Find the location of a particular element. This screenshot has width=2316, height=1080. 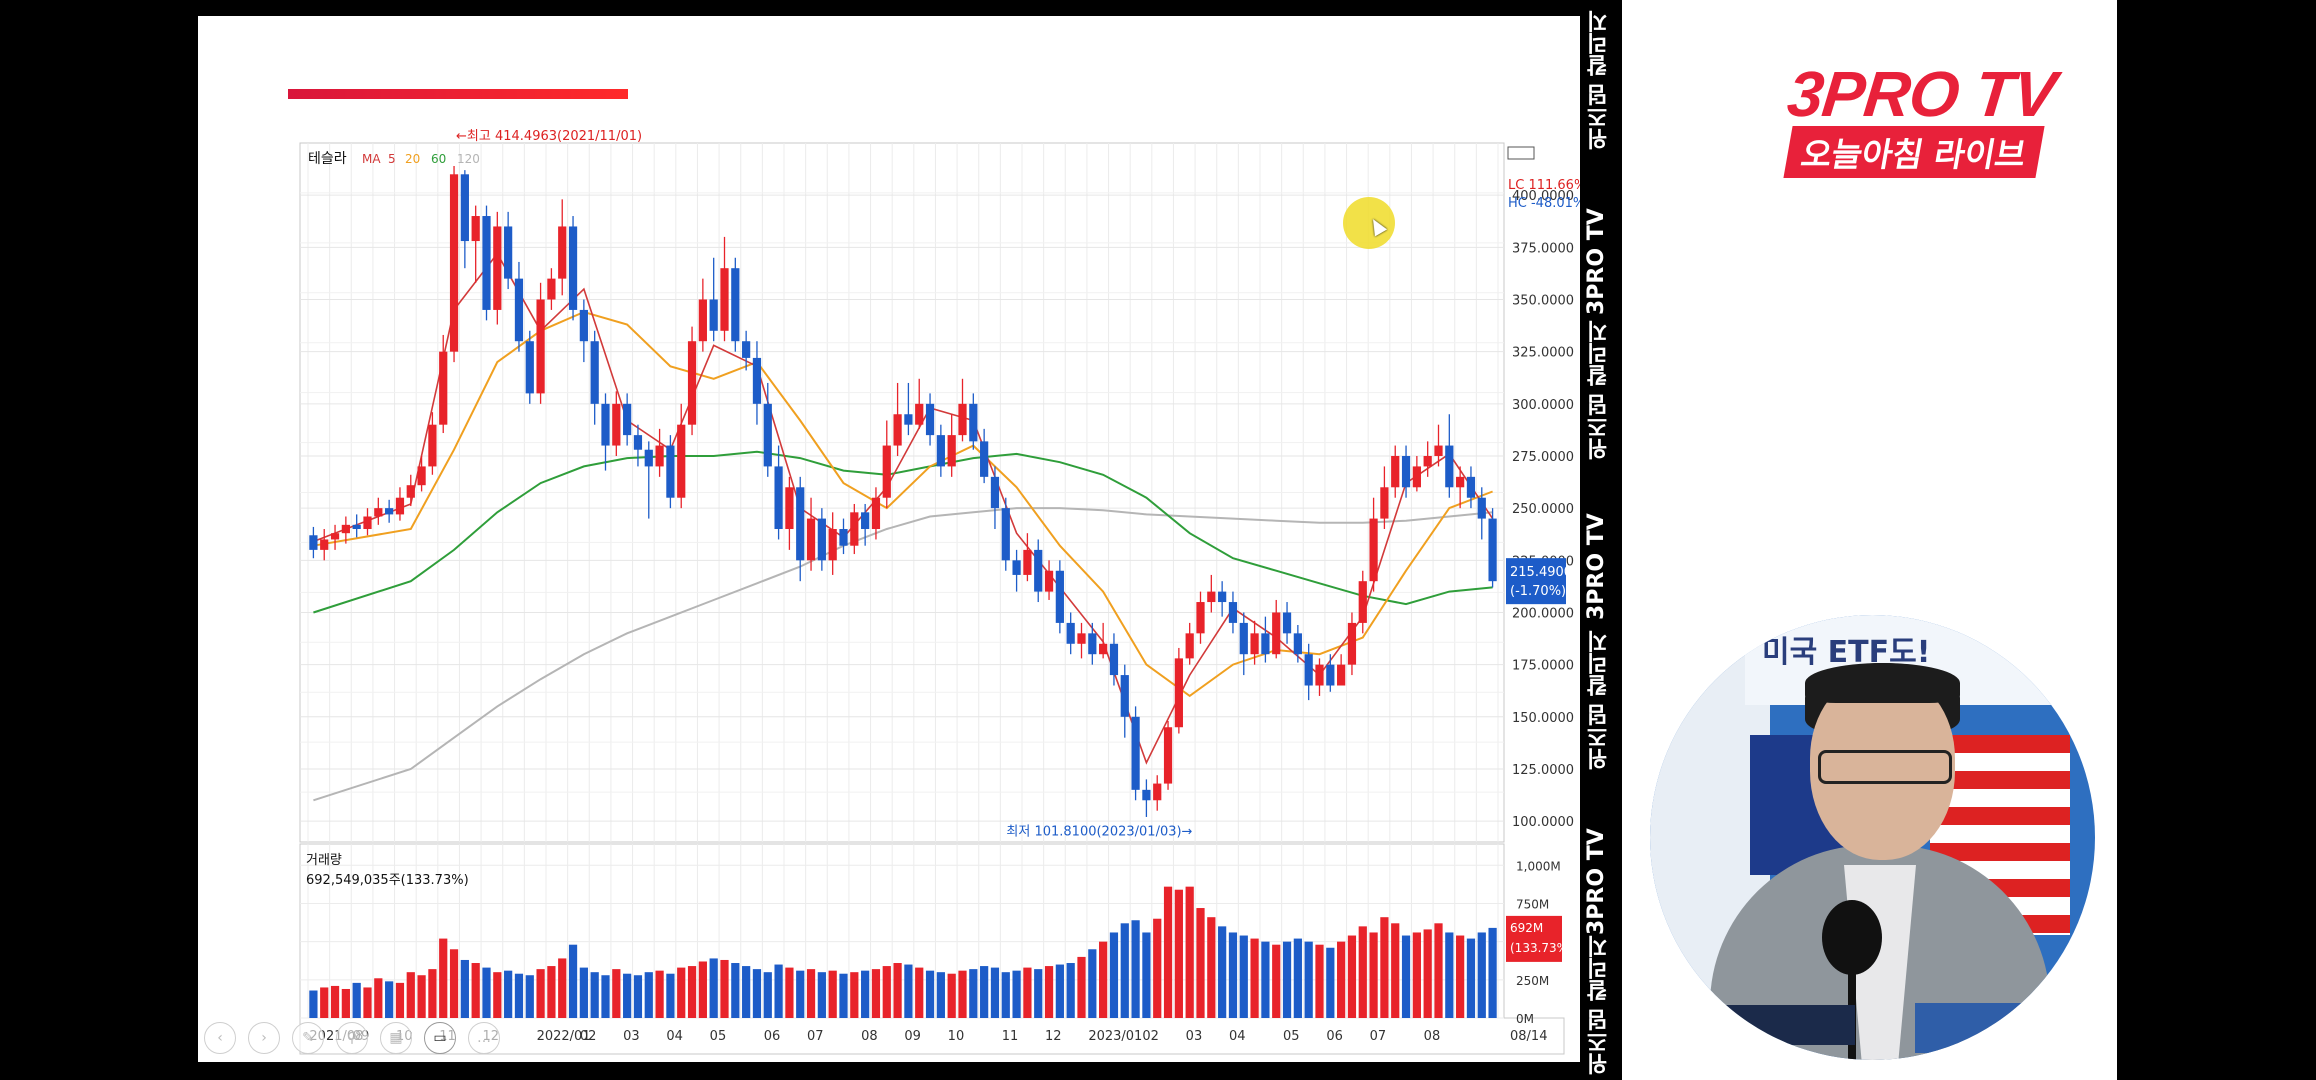

hc-info: HC -48.01% is located at coordinates (1544, 203).